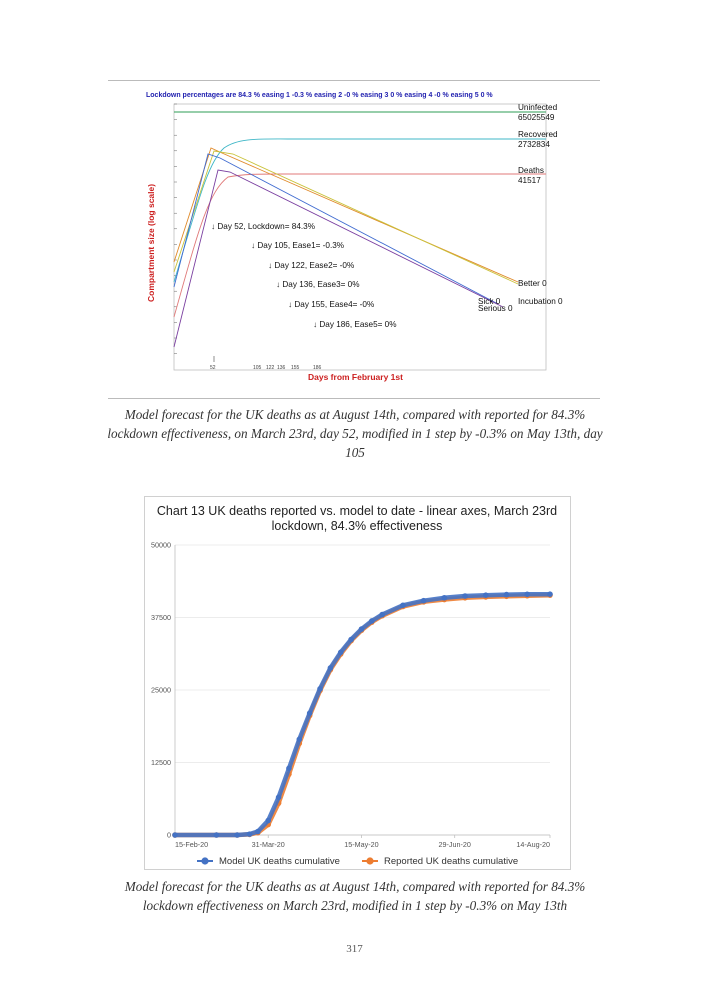 This screenshot has height=992, width=709. Describe the element at coordinates (270, 368) in the screenshot. I see `x-tick-122: 122` at that location.